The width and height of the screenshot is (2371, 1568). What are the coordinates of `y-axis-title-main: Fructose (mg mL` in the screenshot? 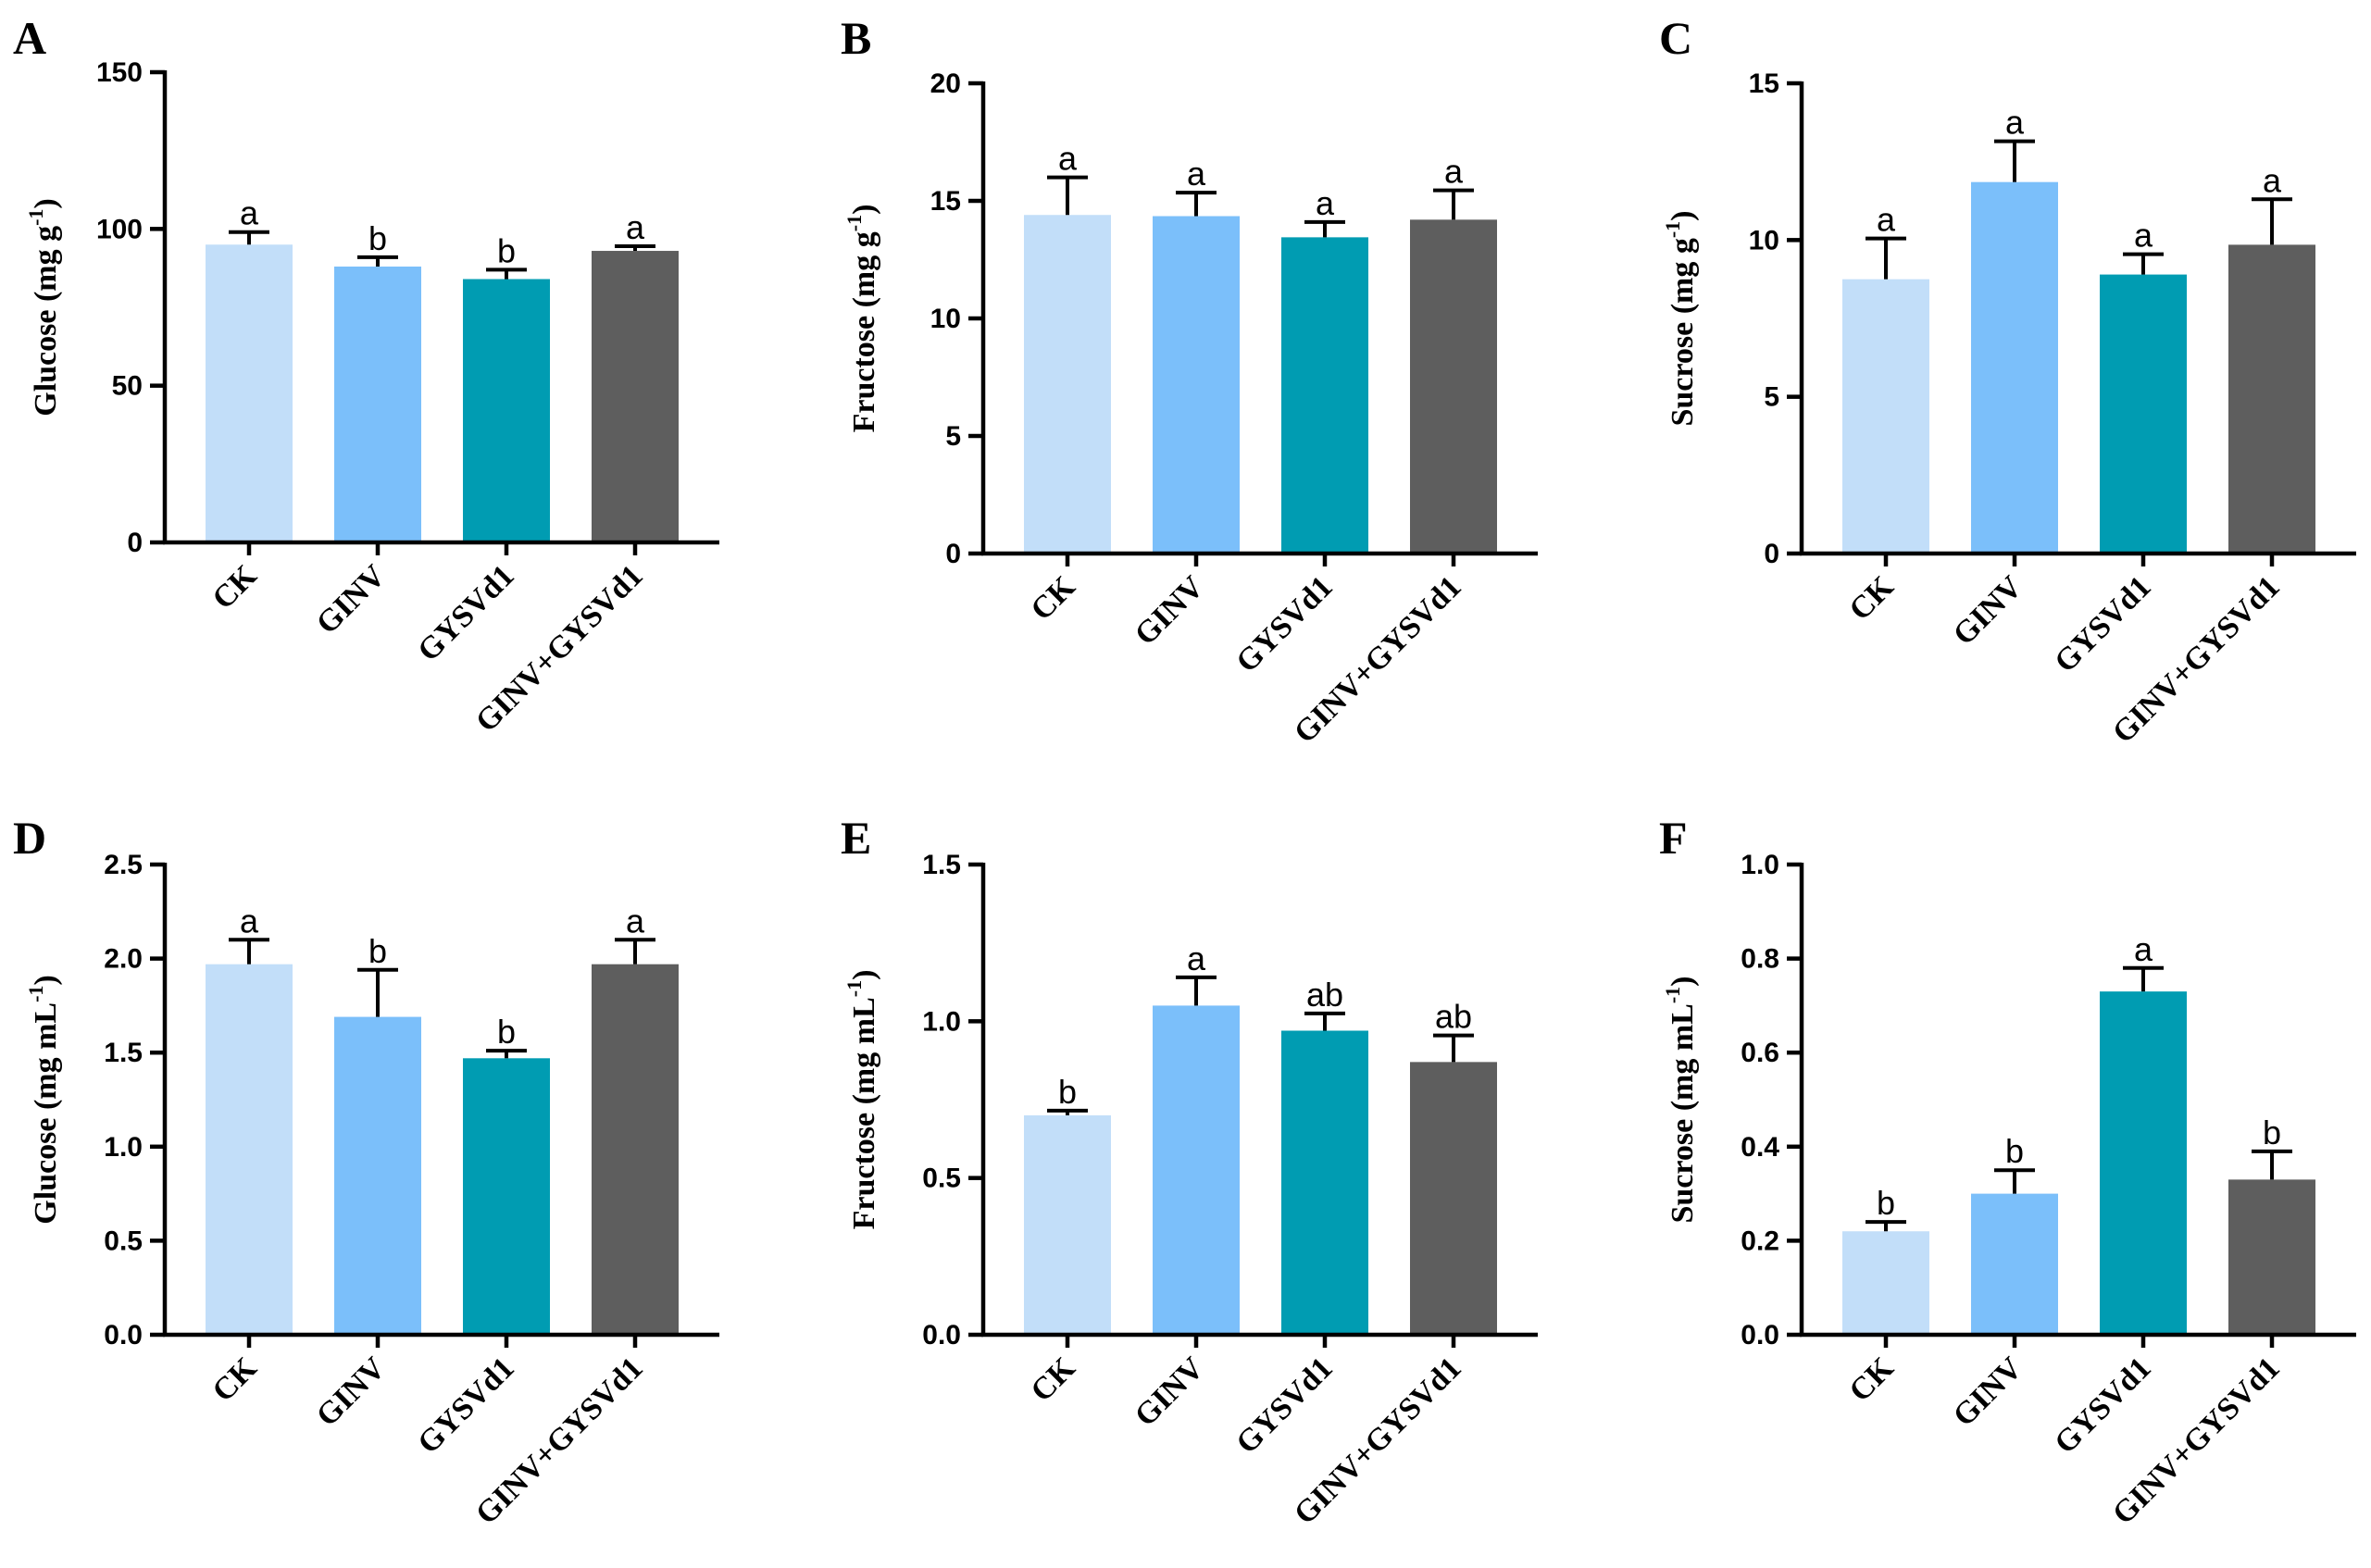 It's located at (864, 1113).